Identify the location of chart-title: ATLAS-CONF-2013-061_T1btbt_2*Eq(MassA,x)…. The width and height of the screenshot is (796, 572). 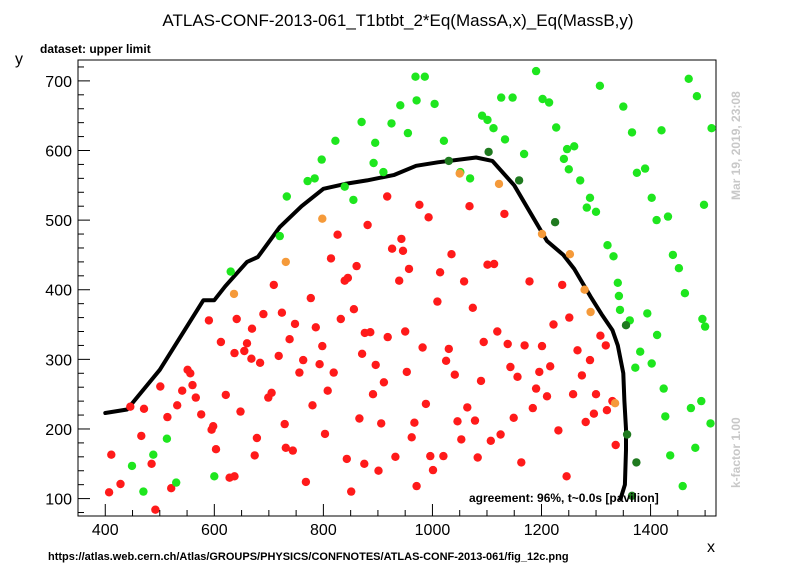
(397, 20).